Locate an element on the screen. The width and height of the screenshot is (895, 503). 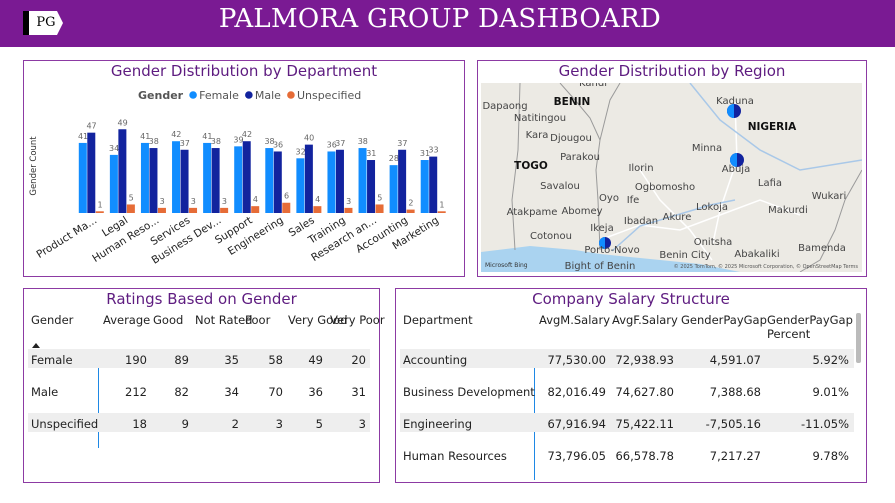
table-cell: -11.05% is located at coordinates (825, 424).